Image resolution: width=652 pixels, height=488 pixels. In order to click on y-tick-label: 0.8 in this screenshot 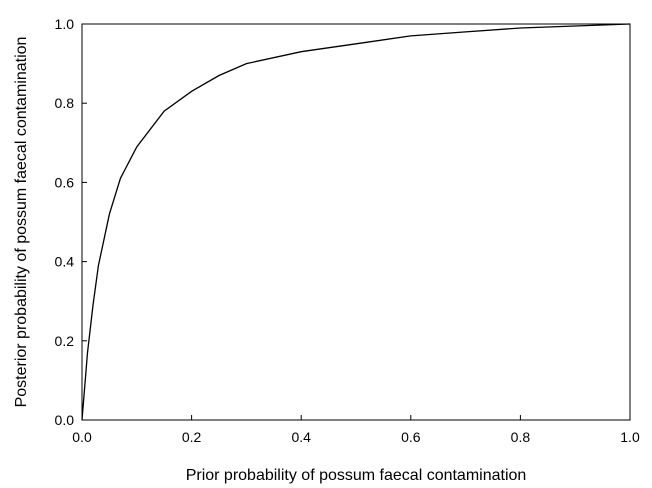, I will do `click(65, 103)`.